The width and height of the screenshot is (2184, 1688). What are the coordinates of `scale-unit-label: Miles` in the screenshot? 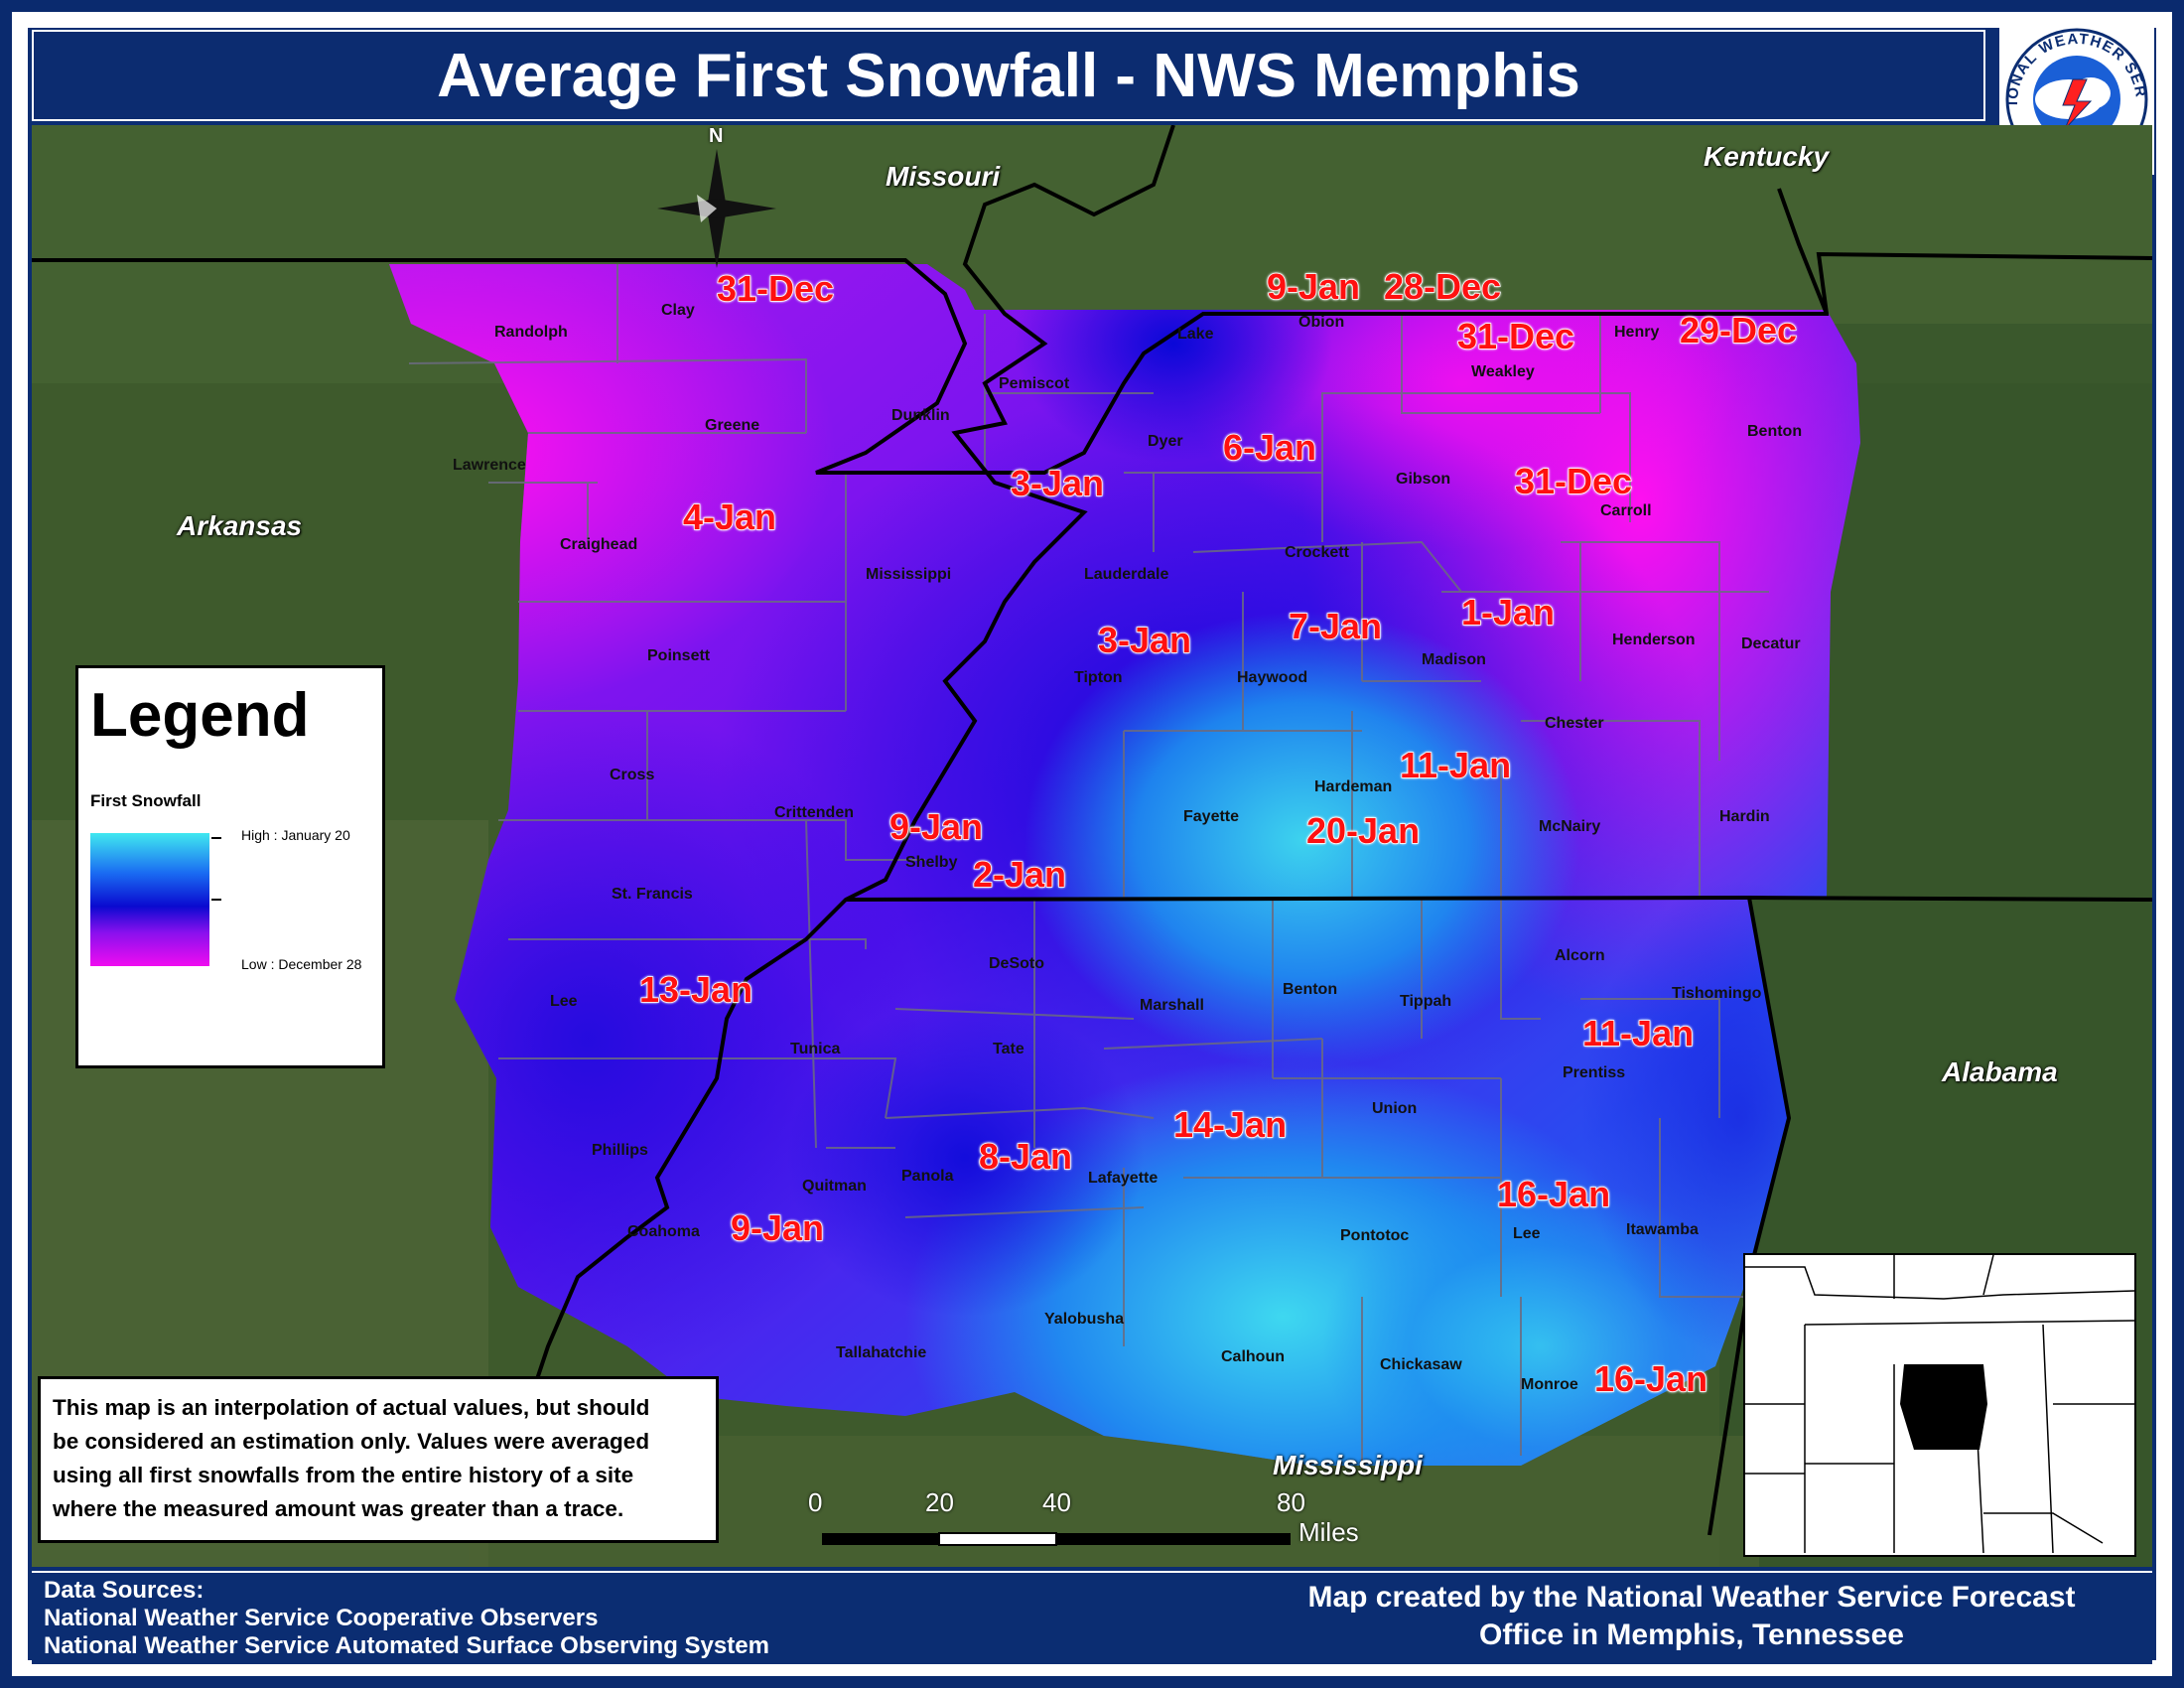 It's located at (1328, 1532).